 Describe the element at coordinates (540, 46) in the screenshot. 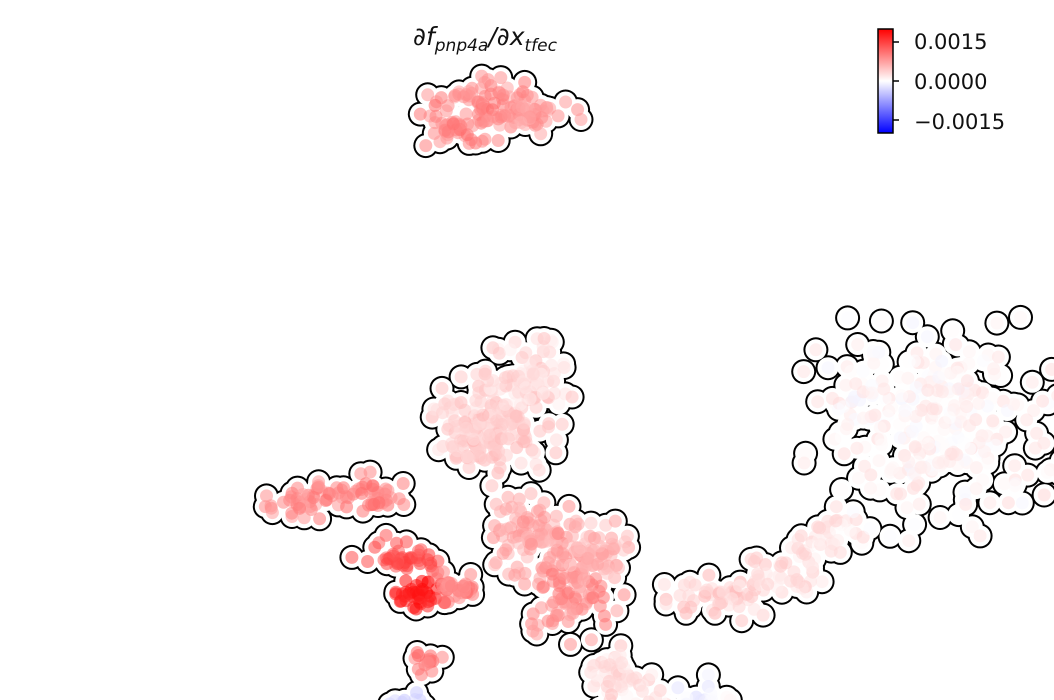

I see `title-denominator-subscript: tfec` at that location.